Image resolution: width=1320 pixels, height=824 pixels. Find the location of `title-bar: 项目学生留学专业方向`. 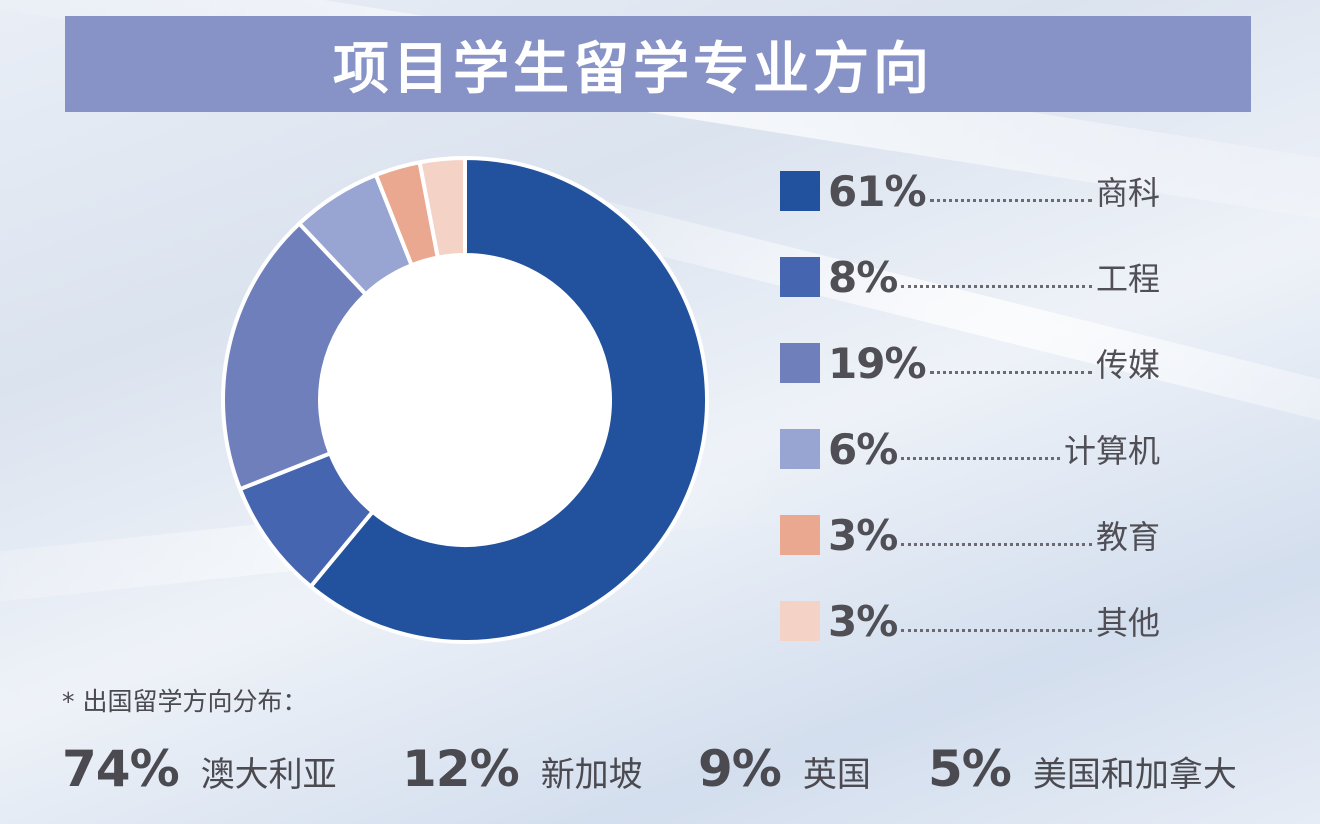

title-bar: 项目学生留学专业方向 is located at coordinates (658, 64).